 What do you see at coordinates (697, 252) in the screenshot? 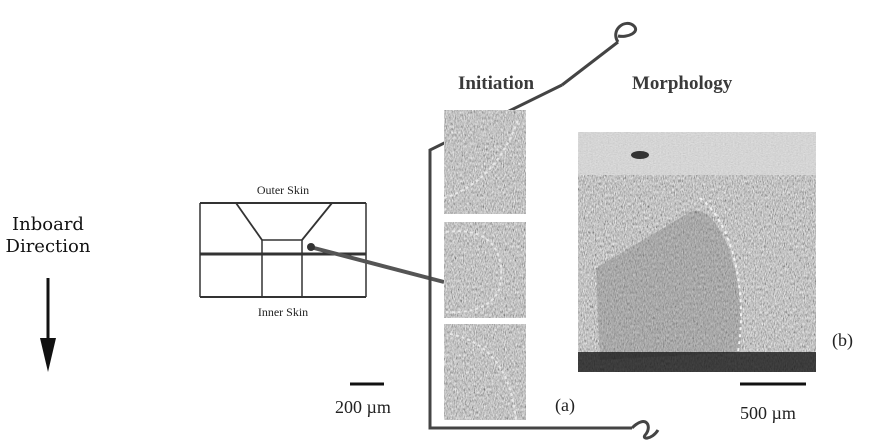
I see `morphology-micrograph` at bounding box center [697, 252].